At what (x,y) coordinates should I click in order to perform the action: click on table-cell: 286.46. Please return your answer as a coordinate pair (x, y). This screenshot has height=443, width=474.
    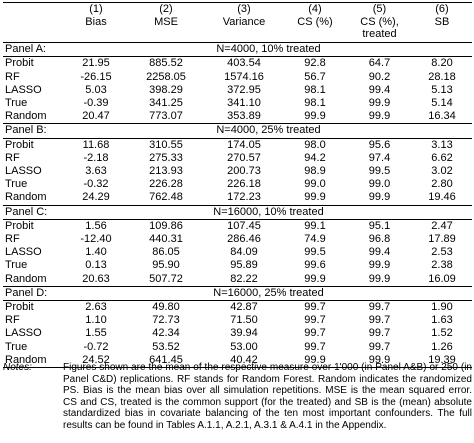
    Looking at the image, I should click on (244, 239).